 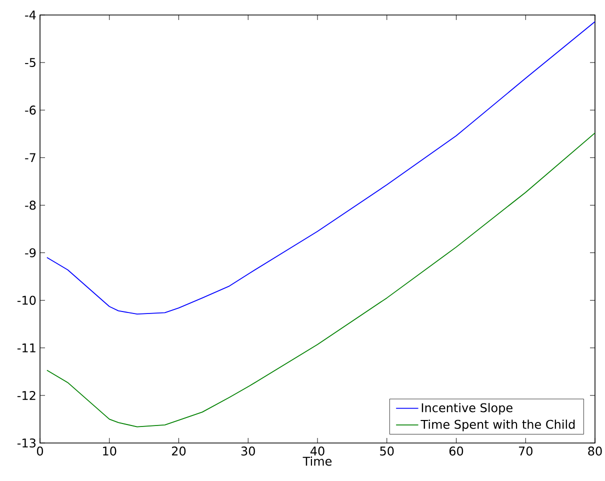 What do you see at coordinates (248, 451) in the screenshot?
I see `x-tick-label: 30` at bounding box center [248, 451].